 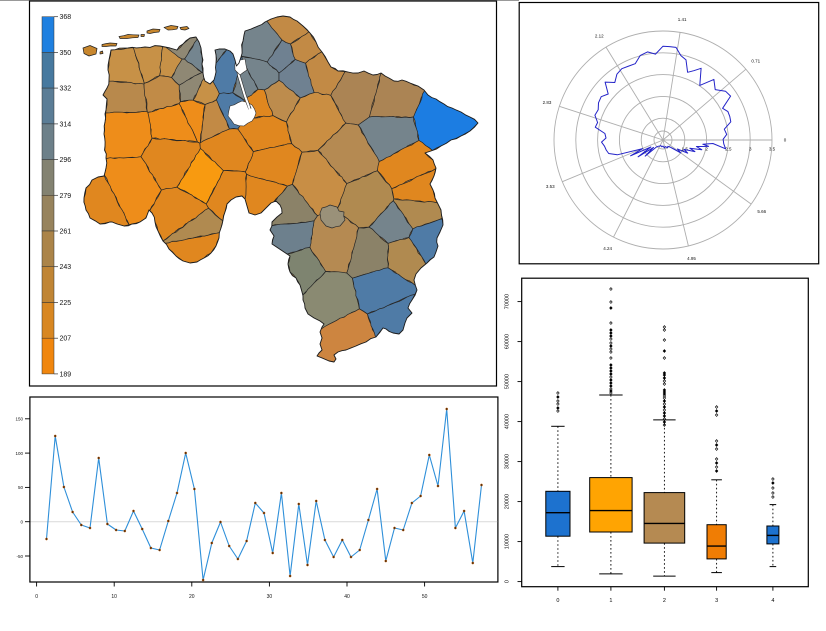 I want to click on svg-text: 0.71, so click(x=755, y=60).